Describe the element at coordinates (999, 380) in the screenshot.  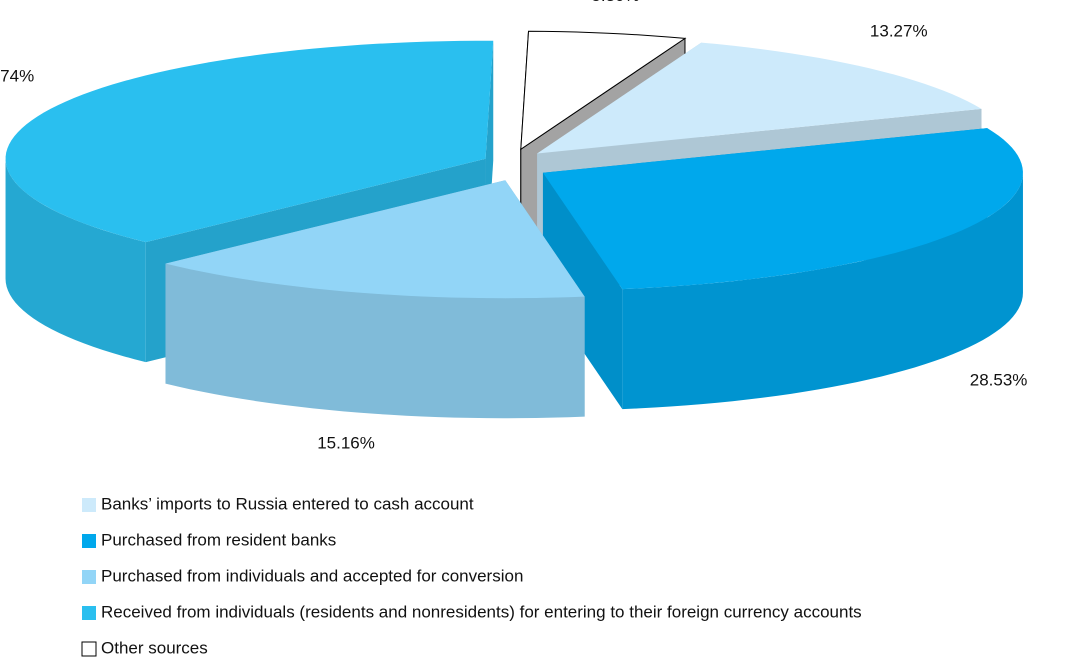
I see `value-label: 28.53%` at that location.